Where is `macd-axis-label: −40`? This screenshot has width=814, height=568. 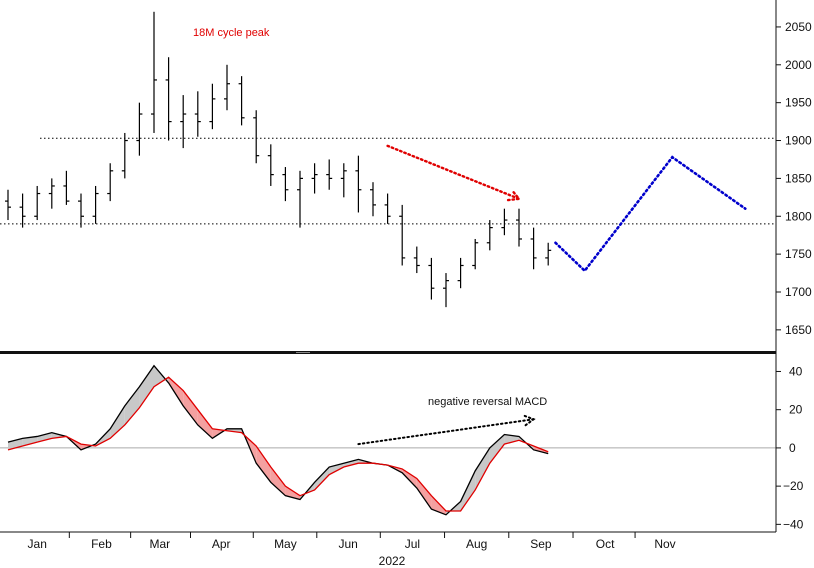
macd-axis-label: −40 is located at coordinates (793, 524).